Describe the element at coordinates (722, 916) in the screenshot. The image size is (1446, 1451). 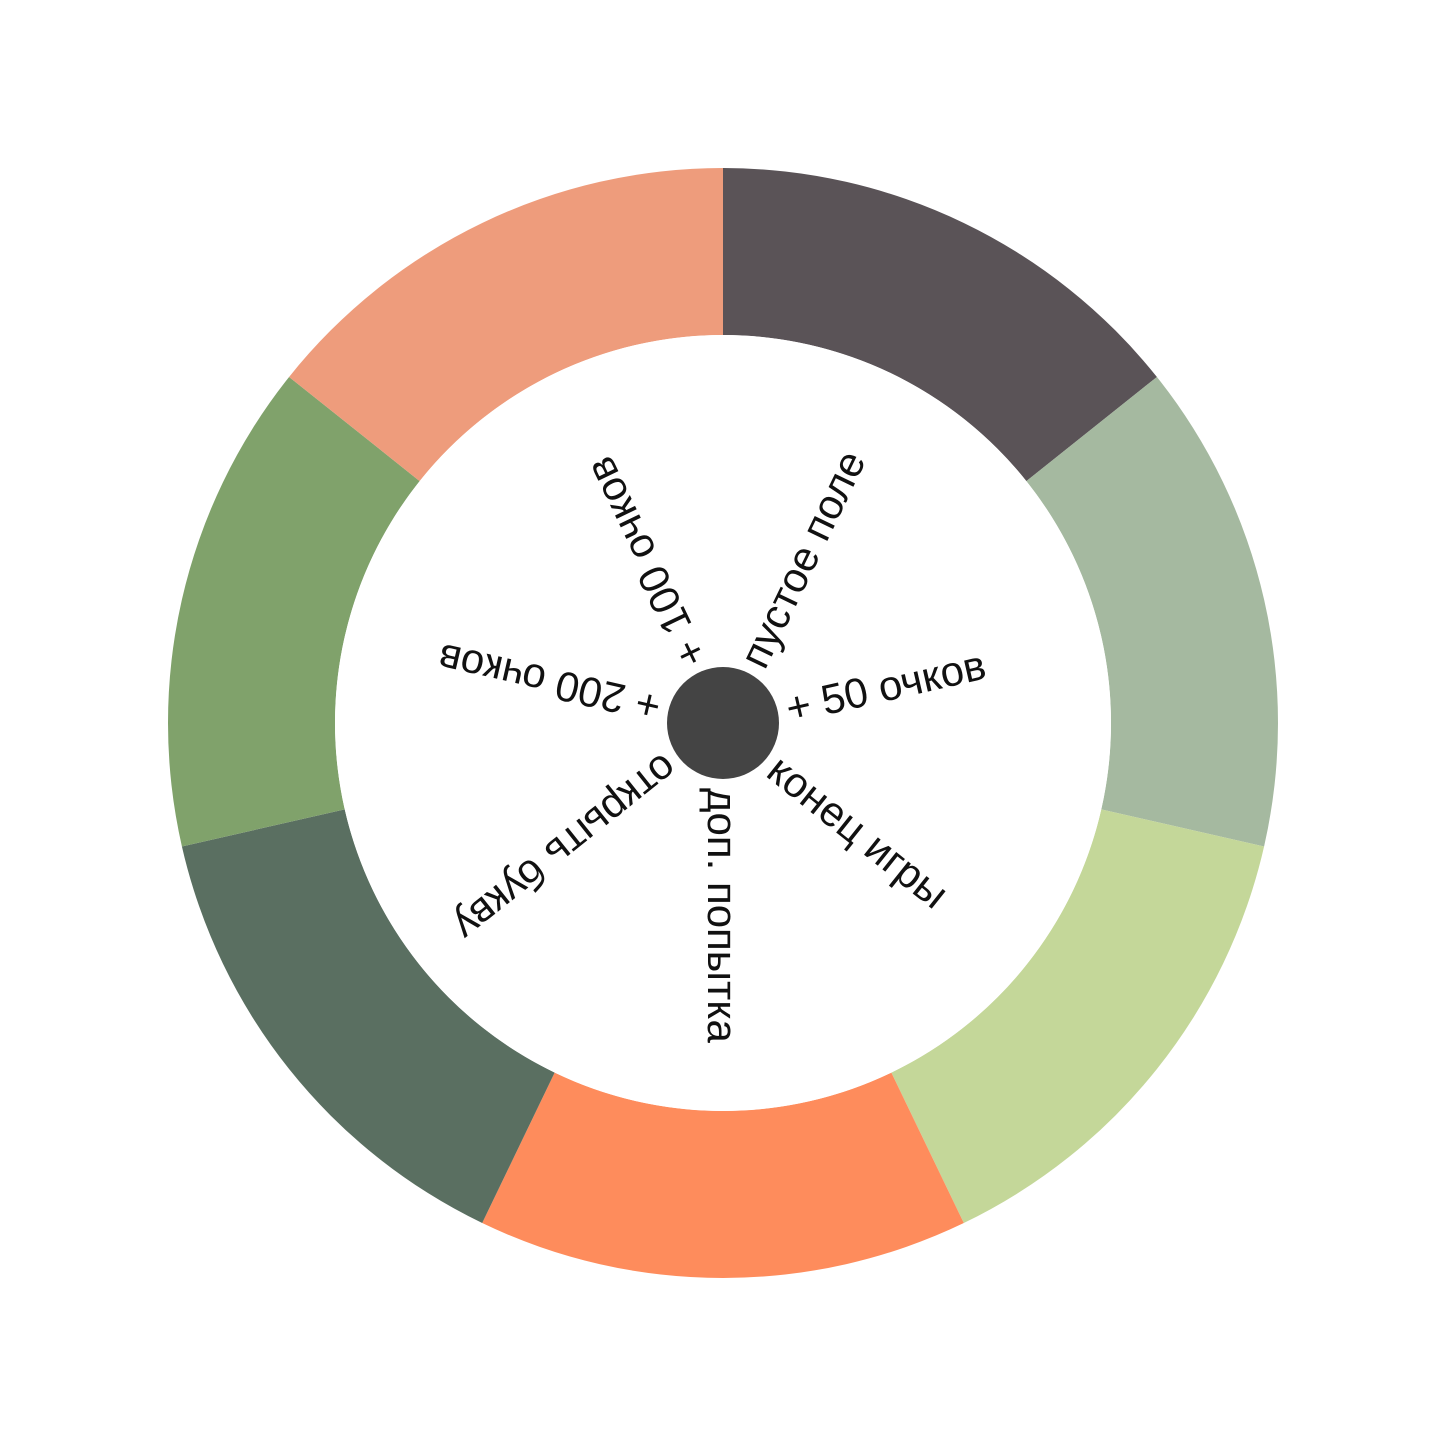
I see `sector-label: доп. попытка` at that location.